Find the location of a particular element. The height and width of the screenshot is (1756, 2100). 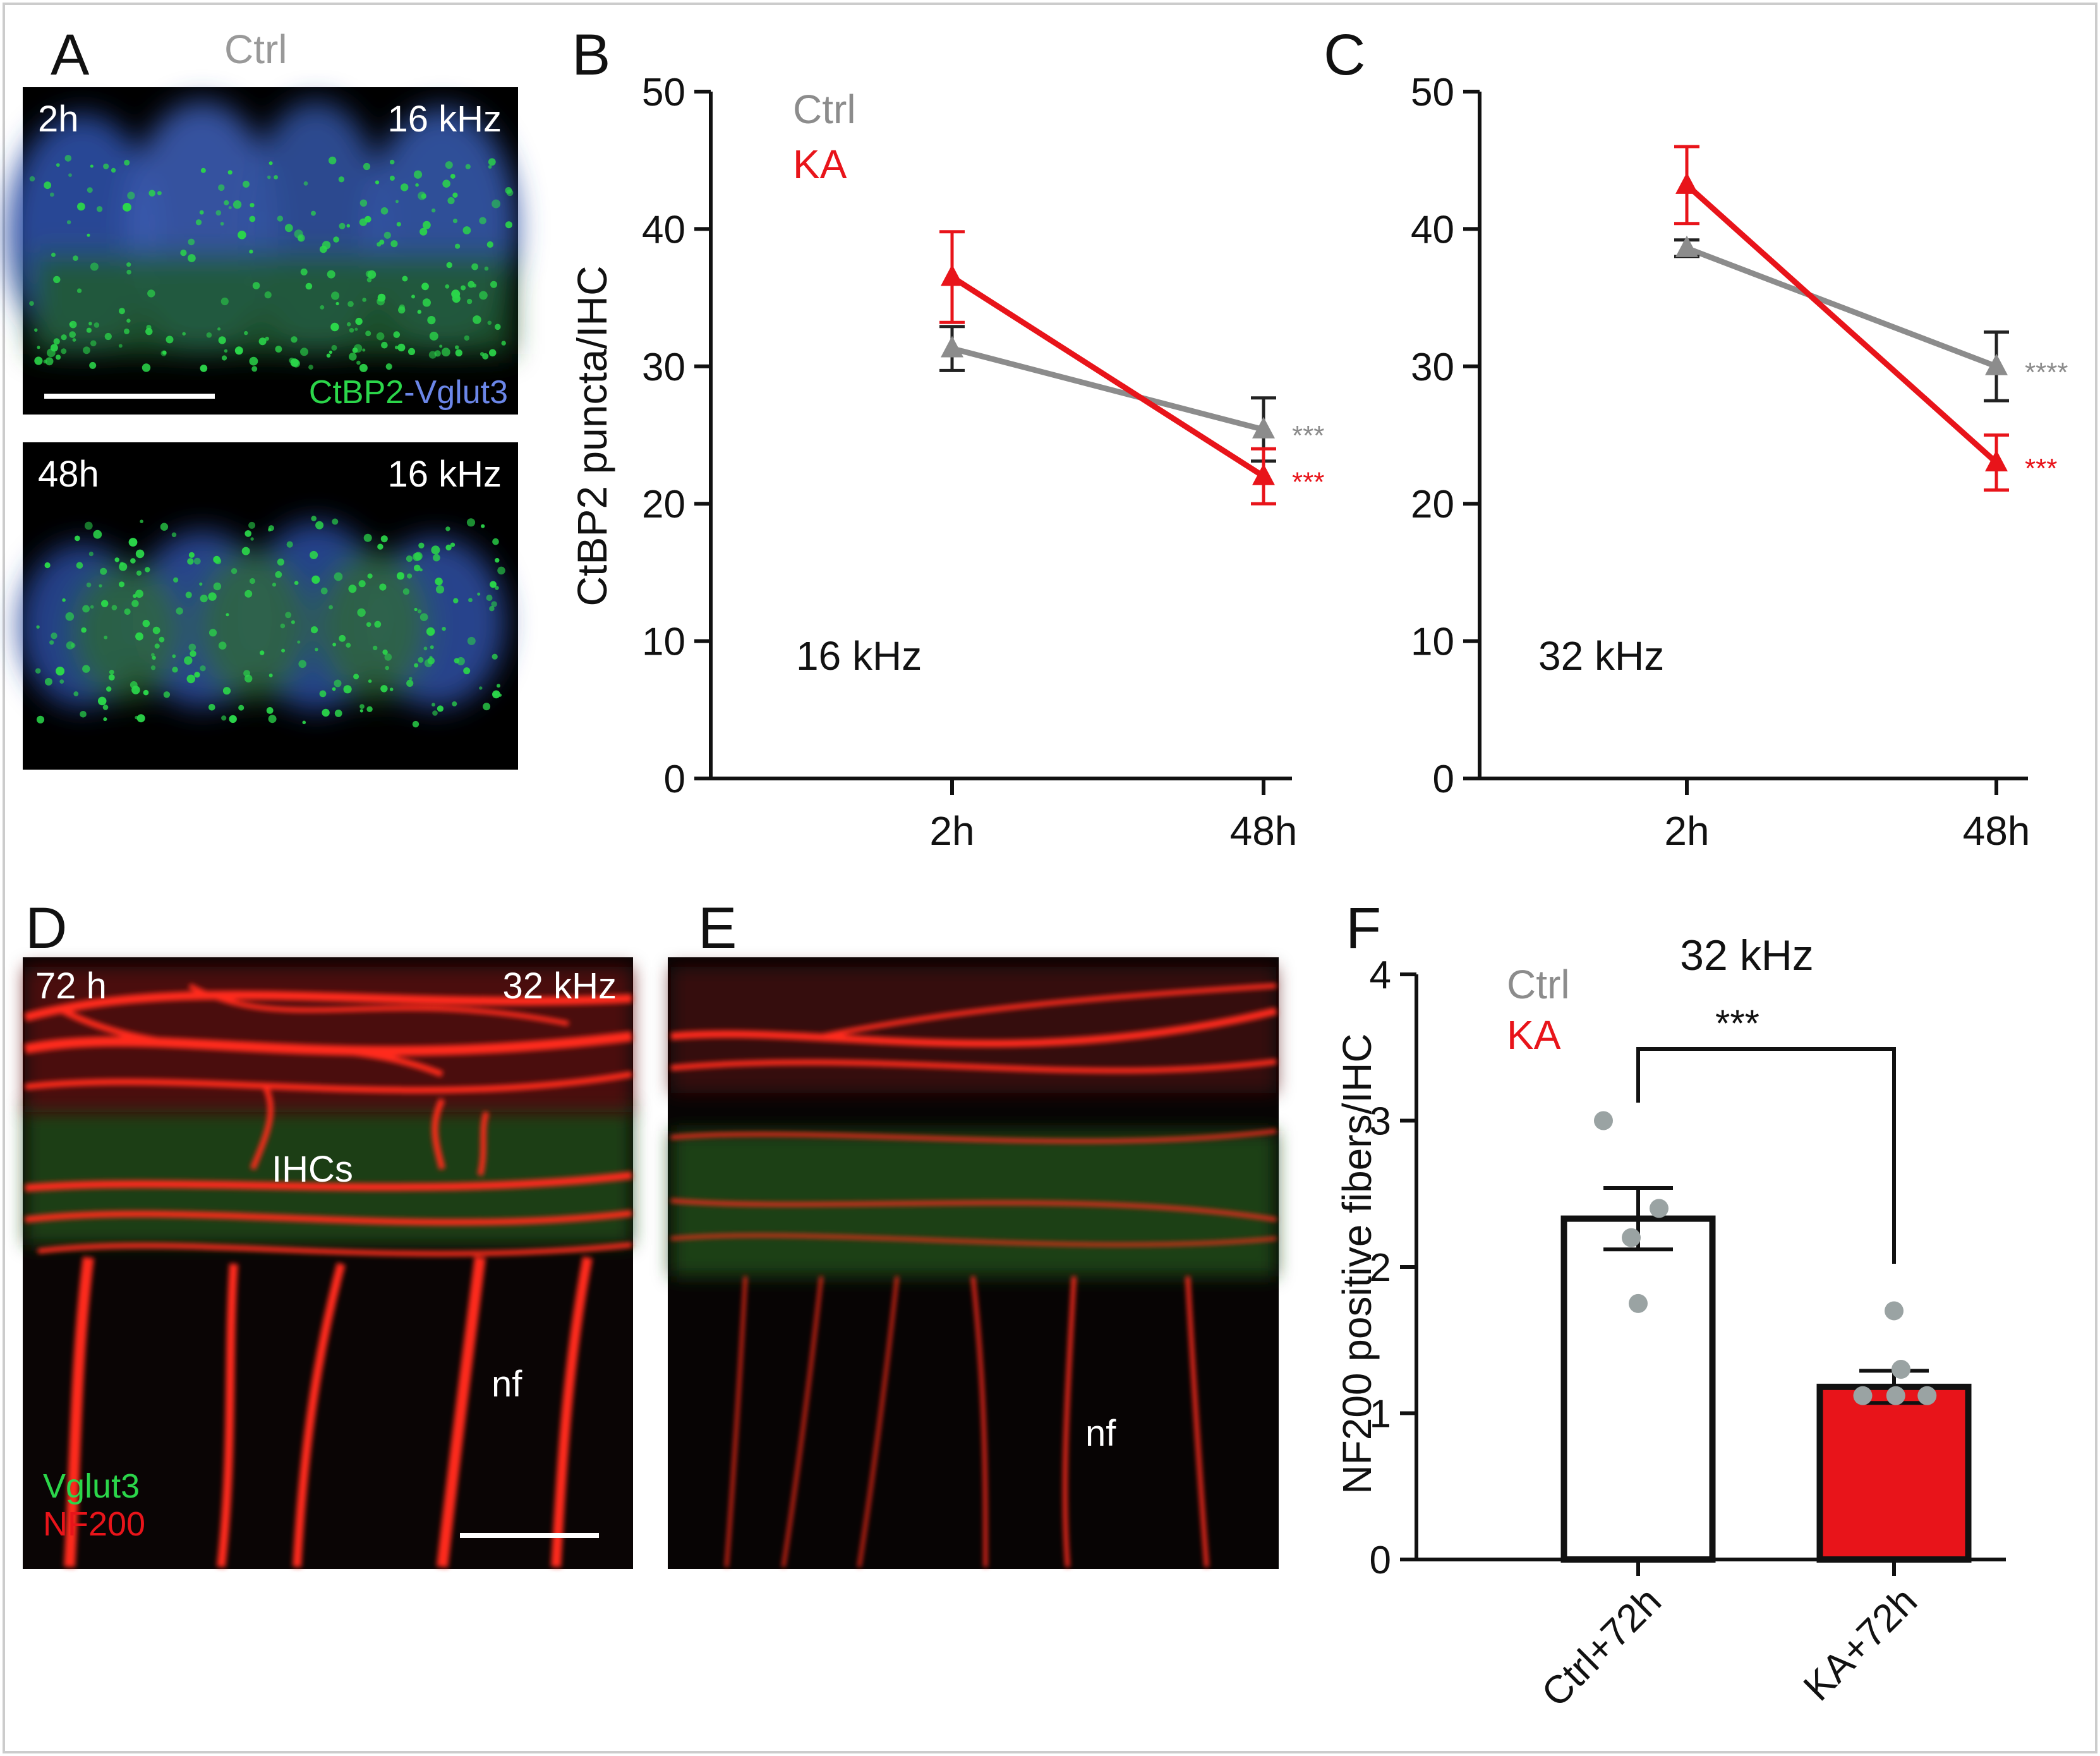

y-tick-label: 0 is located at coordinates (674, 779).